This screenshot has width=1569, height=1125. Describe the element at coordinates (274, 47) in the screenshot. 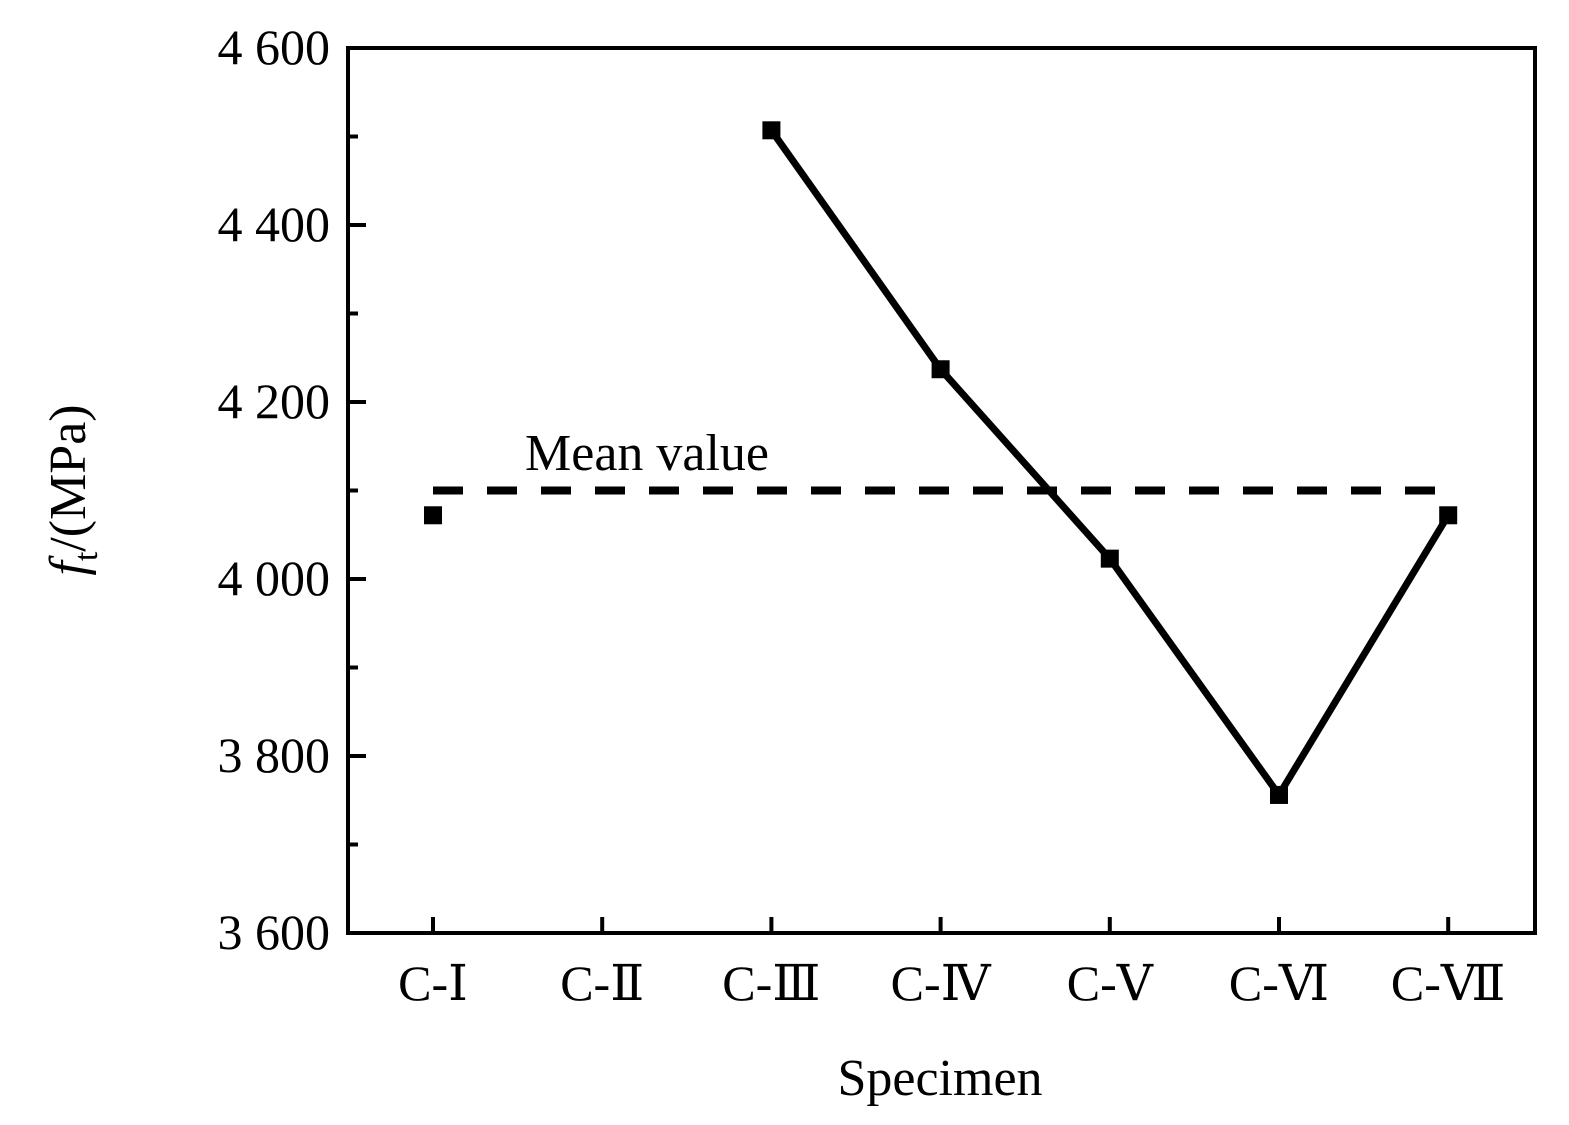

I see `y-tick-label: 4 600` at that location.